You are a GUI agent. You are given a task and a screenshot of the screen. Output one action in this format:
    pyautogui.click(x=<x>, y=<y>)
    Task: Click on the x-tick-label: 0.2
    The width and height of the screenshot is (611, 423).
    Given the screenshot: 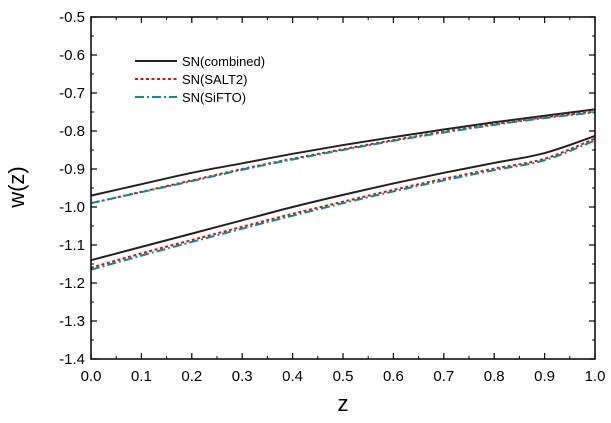 What is the action you would take?
    pyautogui.click(x=191, y=376)
    